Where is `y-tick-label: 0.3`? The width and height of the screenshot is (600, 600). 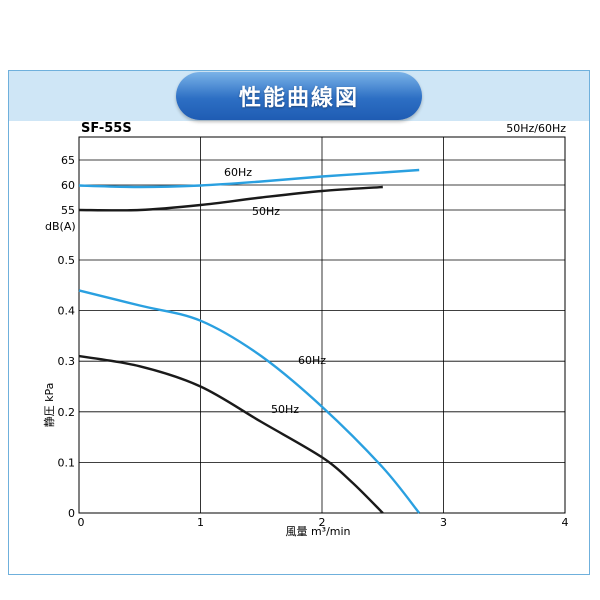
y-tick-label: 0.3 is located at coordinates (67, 361).